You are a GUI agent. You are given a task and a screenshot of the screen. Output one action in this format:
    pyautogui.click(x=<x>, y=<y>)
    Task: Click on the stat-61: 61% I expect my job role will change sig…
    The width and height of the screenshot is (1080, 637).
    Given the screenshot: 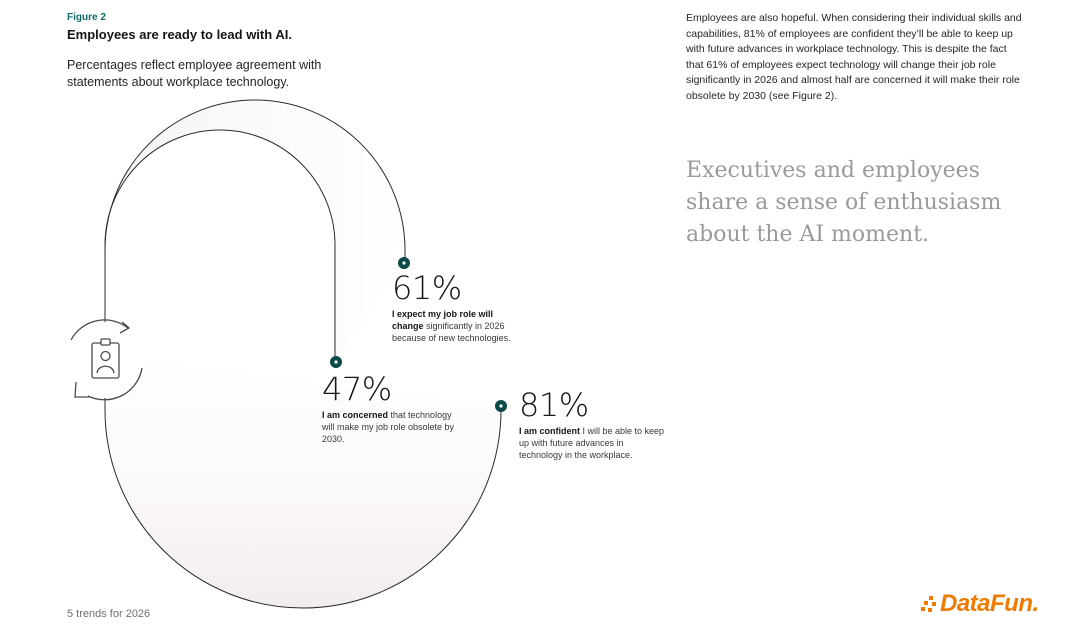 What is the action you would take?
    pyautogui.click(x=457, y=308)
    